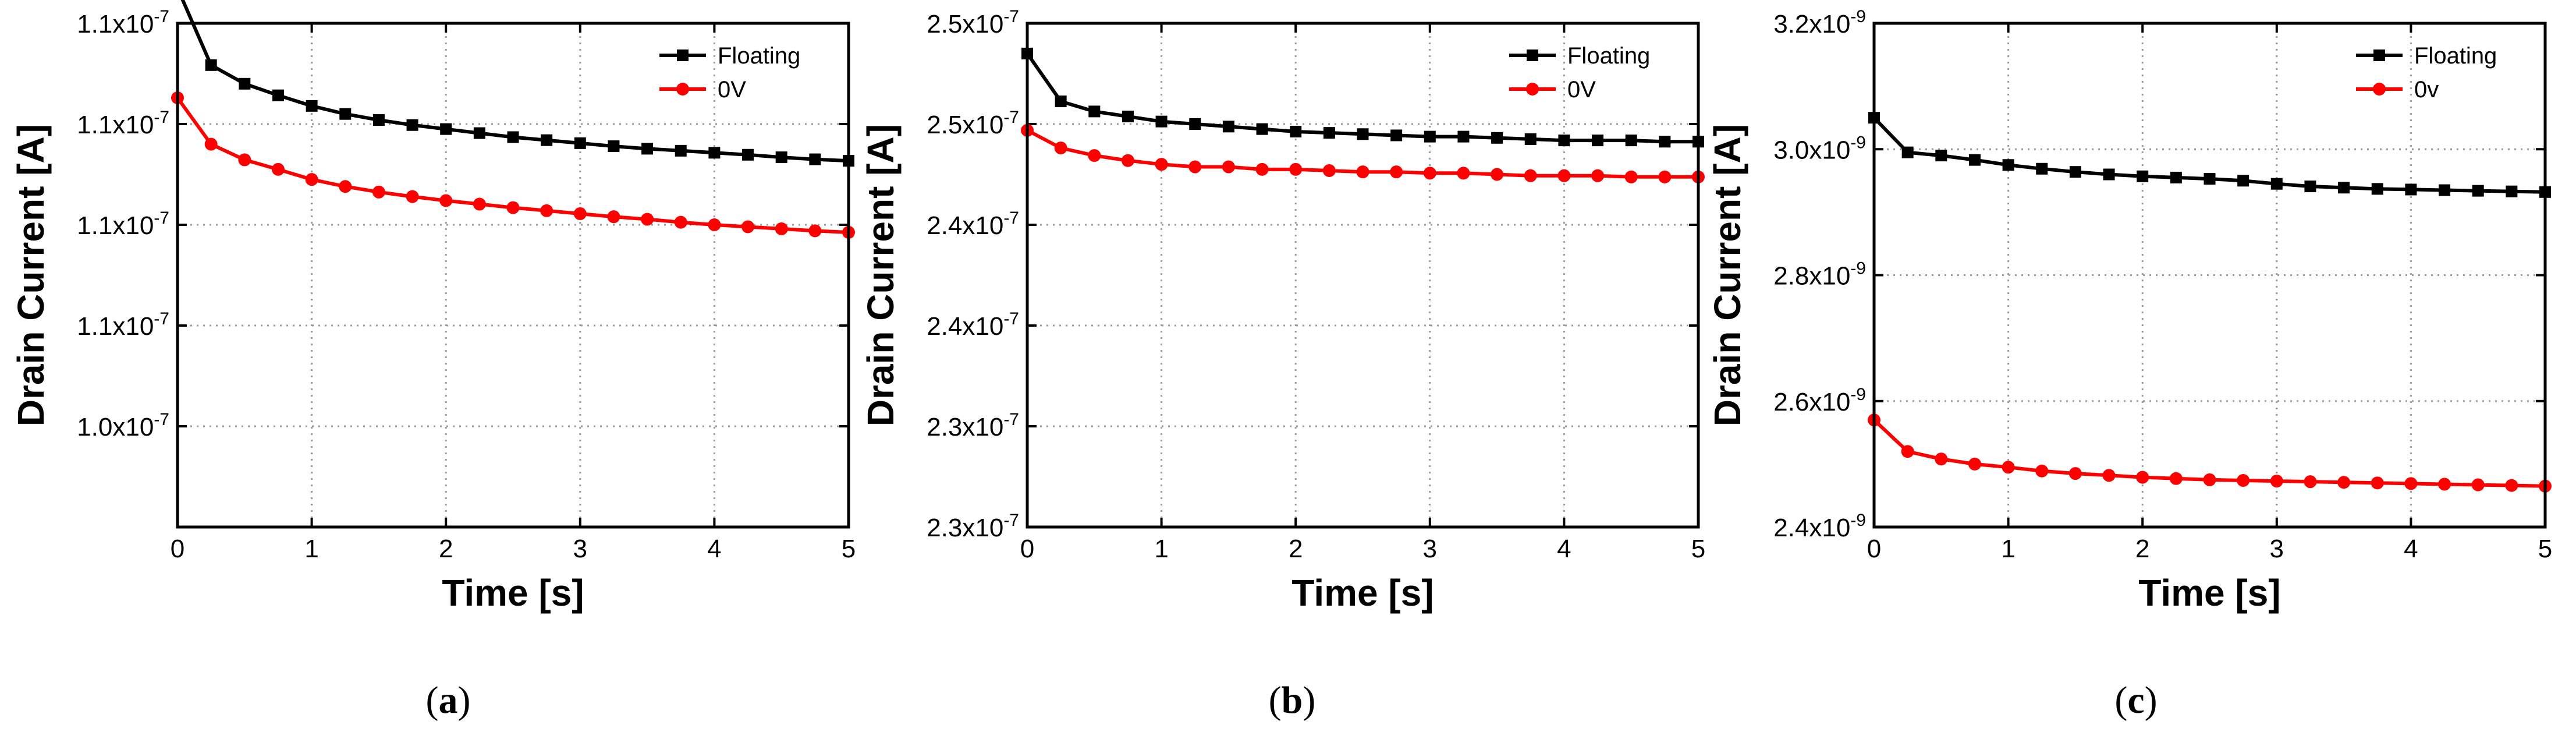 The image size is (2576, 739). What do you see at coordinates (2136, 700) in the screenshot?
I see `panel-label-c: (c)` at bounding box center [2136, 700].